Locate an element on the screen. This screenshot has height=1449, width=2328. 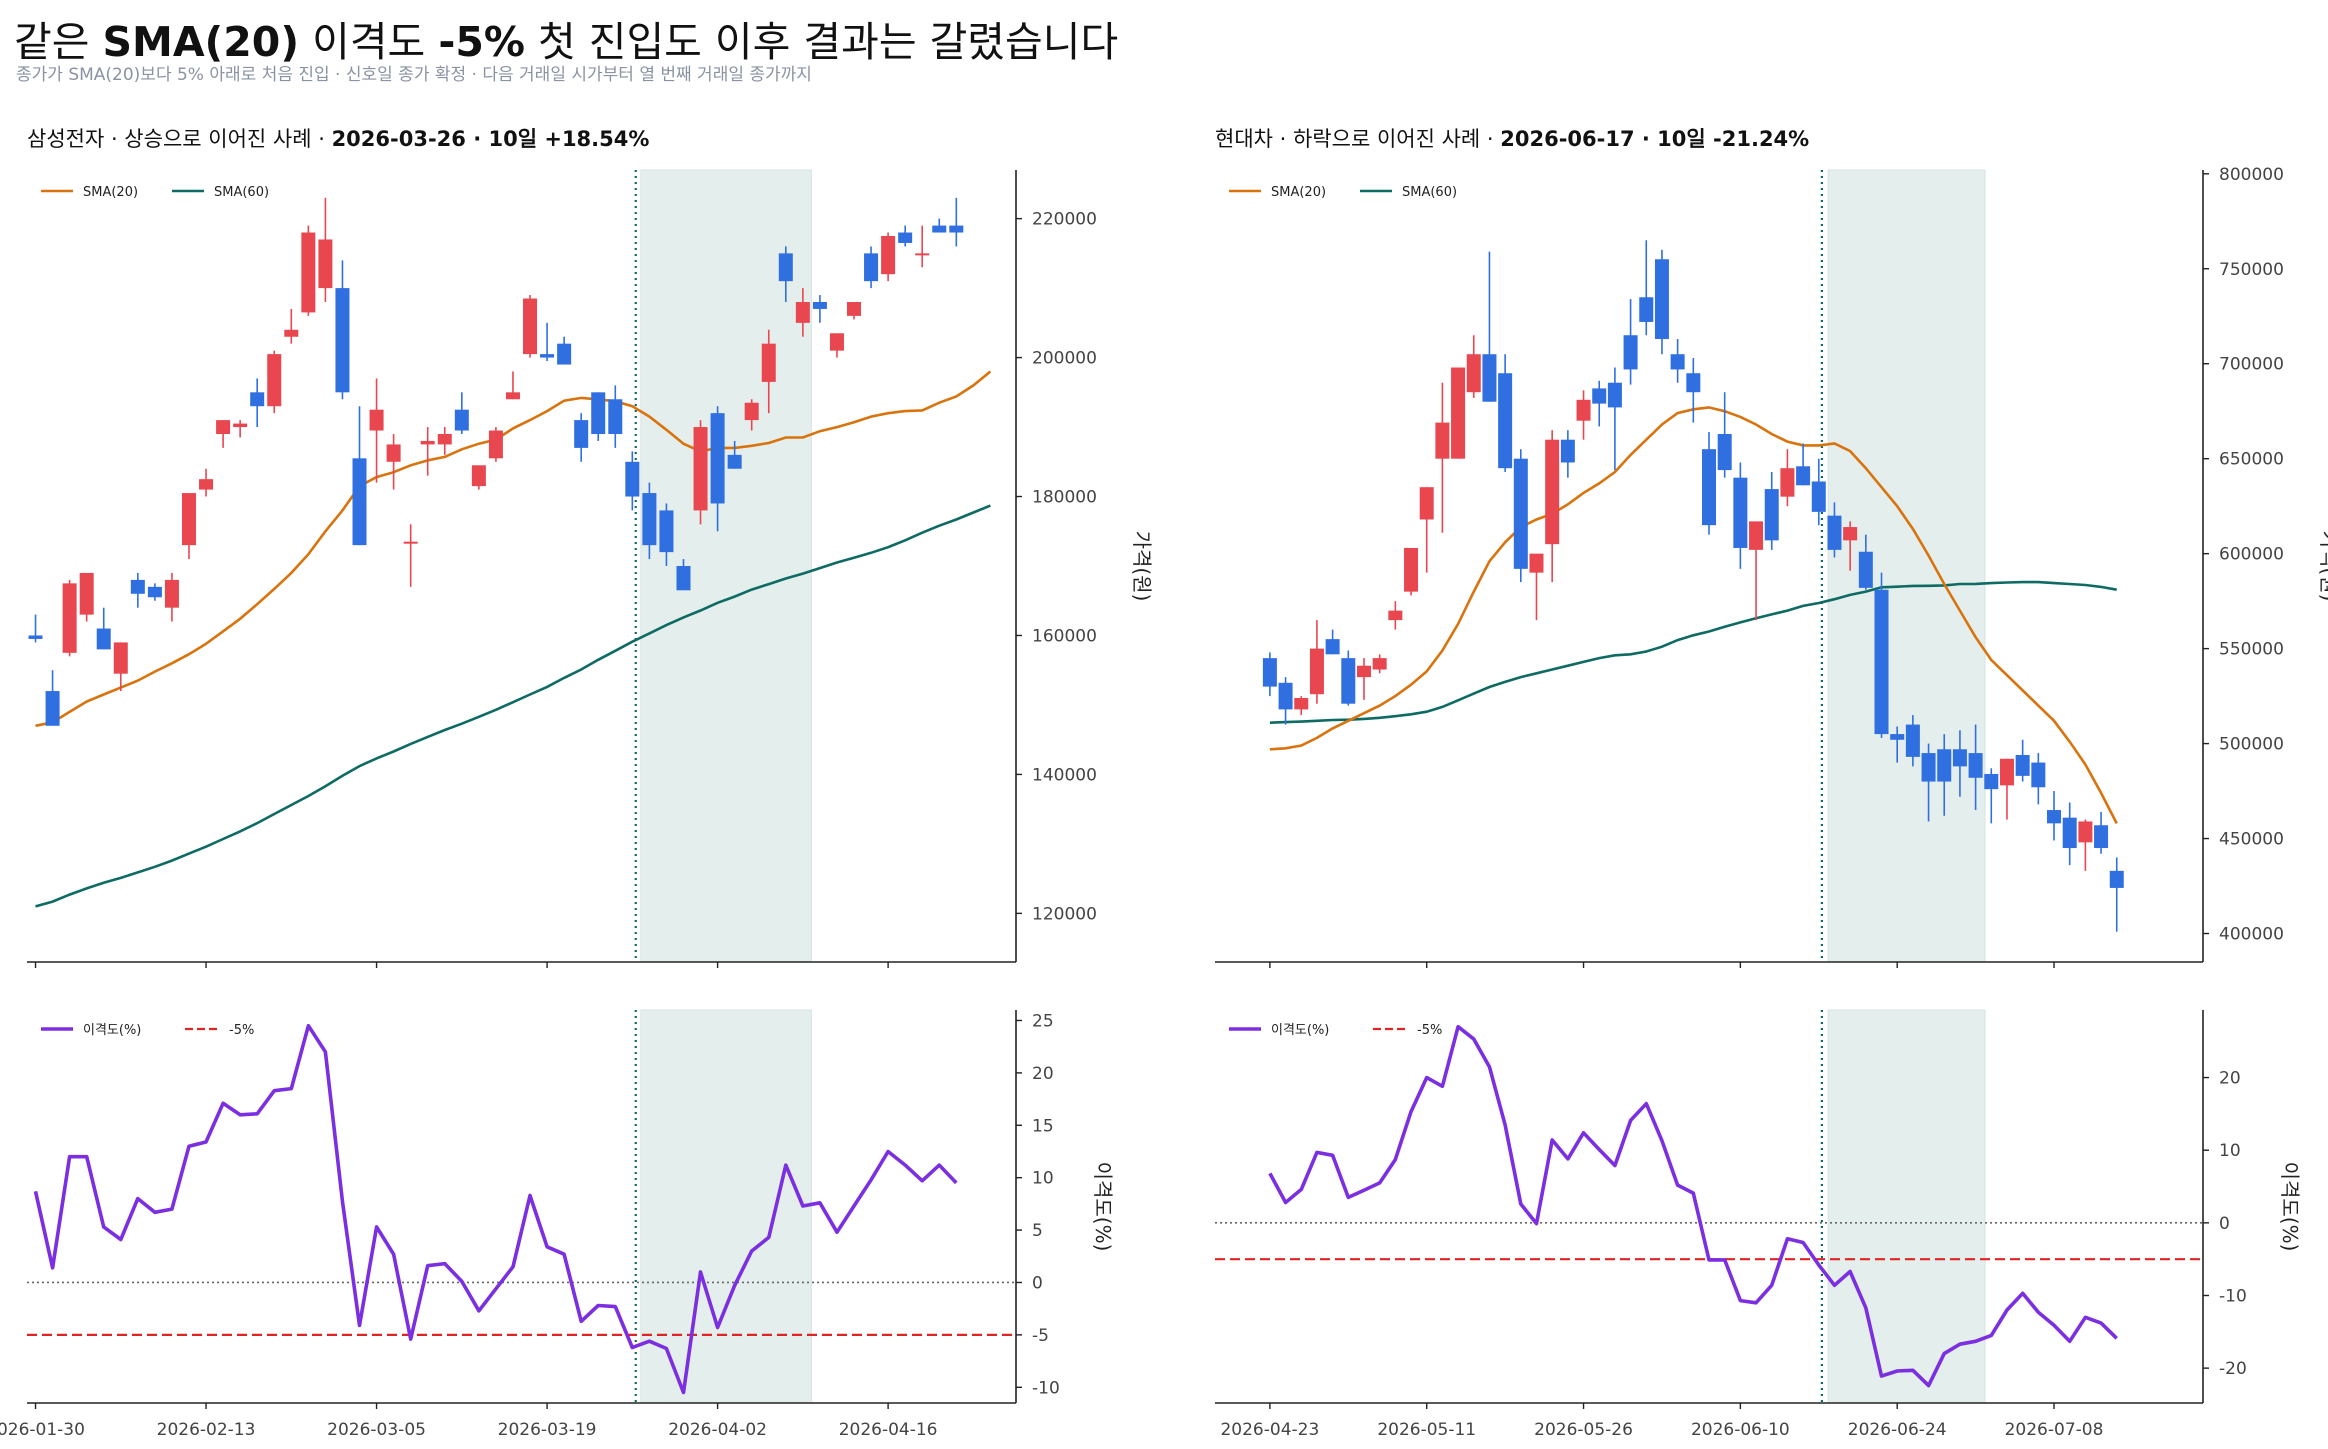
disparity-y-tick-label: -5 is located at coordinates (1040, 1336).